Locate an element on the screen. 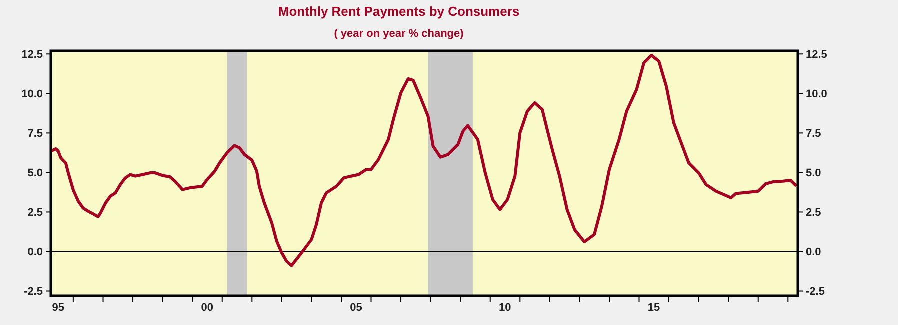  y-tick-label: 7.5 is located at coordinates (35, 134).